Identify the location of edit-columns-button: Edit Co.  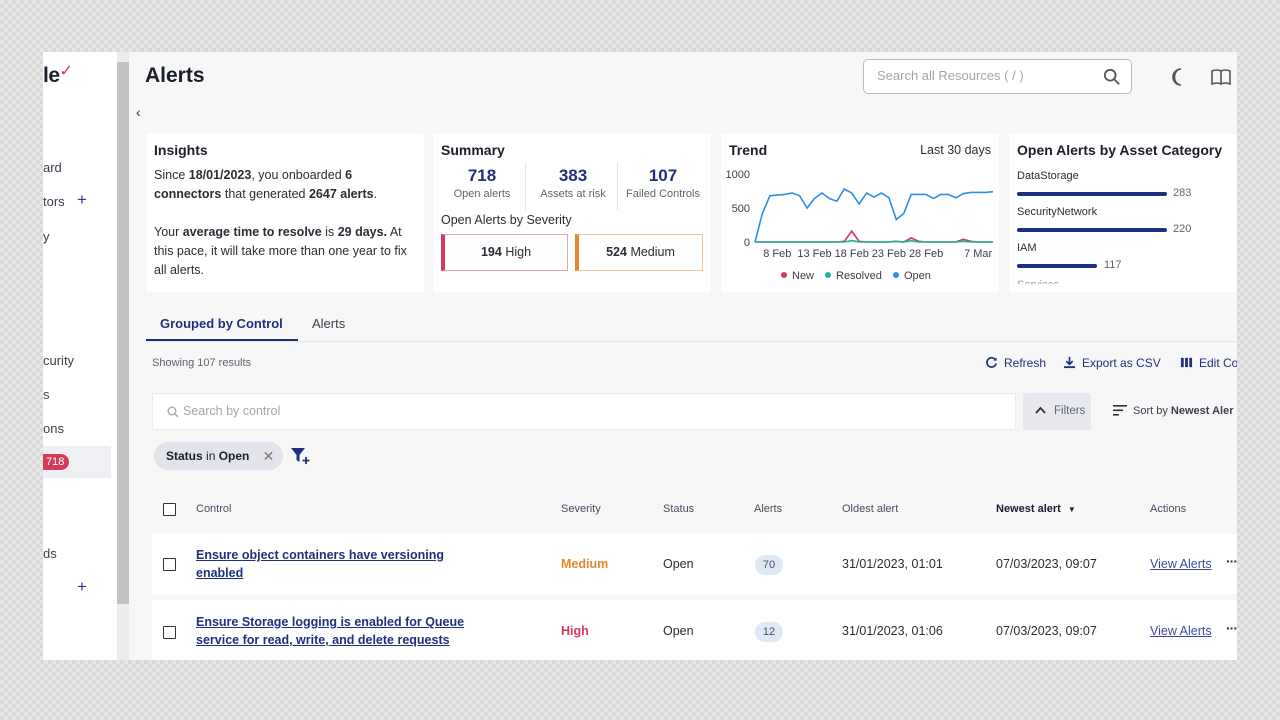
(1208, 363).